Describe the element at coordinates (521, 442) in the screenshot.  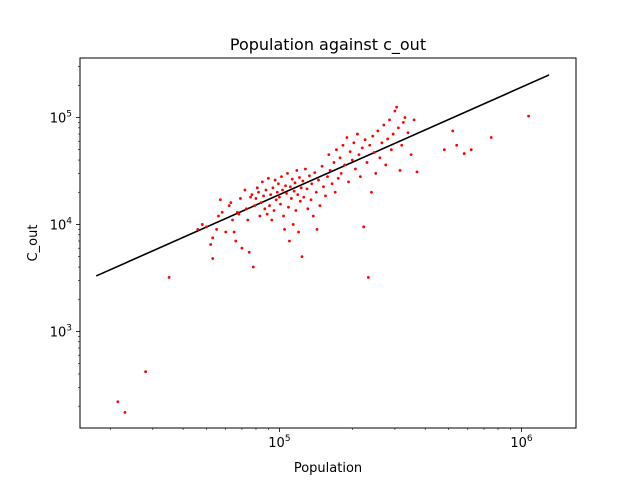
I see `x-tick-label: 106` at that location.